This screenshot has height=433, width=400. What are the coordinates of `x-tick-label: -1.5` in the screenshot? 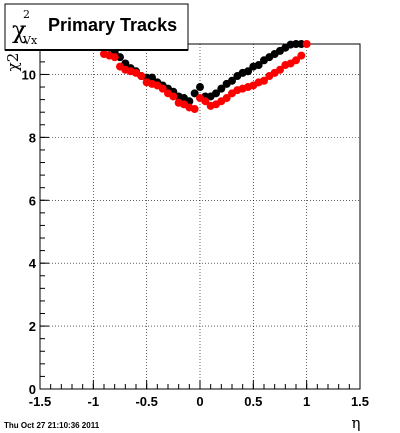 It's located at (40, 401).